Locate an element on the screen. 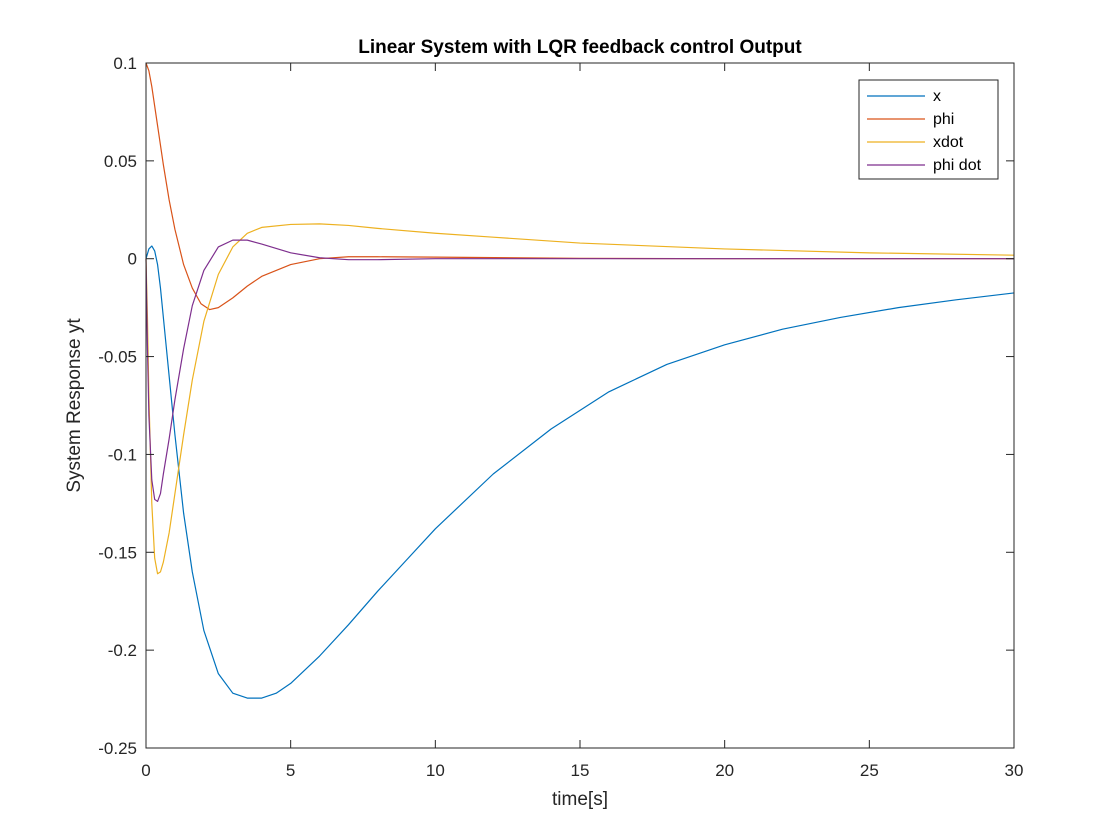 This screenshot has height=840, width=1120. legend-label: x is located at coordinates (937, 96).